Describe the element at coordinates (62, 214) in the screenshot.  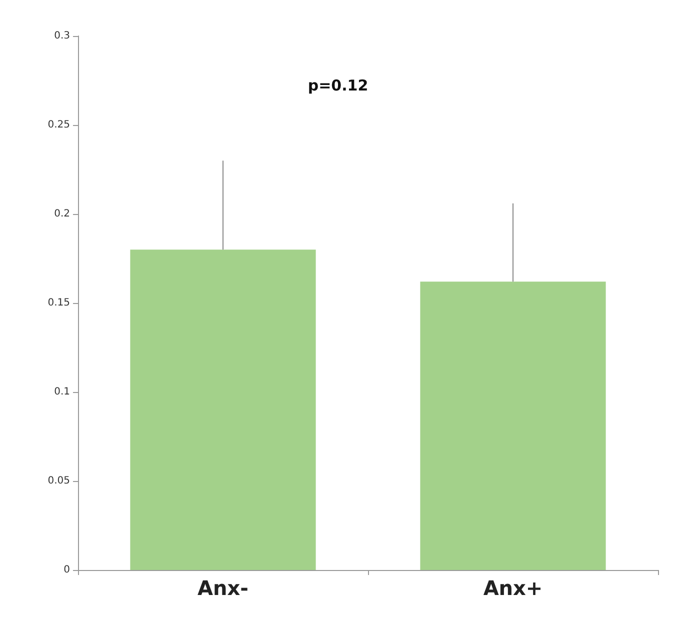
I see `y-tick-label: 0.2` at that location.